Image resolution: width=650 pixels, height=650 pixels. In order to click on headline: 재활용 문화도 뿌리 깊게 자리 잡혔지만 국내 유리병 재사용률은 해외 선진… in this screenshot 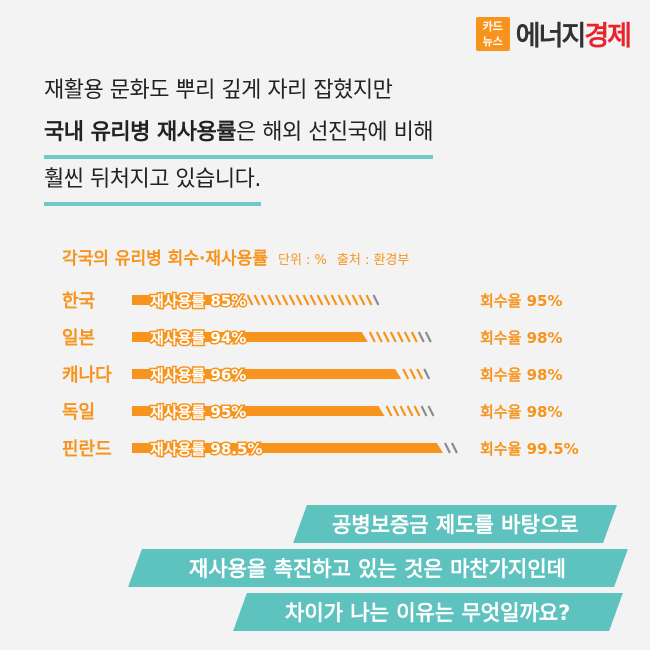, I will do `click(239, 138)`.